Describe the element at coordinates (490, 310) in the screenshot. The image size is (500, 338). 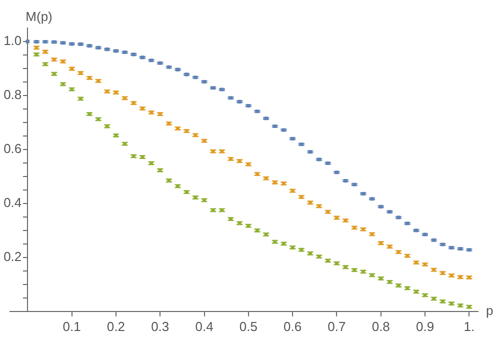
I see `x-axis-title: p` at that location.